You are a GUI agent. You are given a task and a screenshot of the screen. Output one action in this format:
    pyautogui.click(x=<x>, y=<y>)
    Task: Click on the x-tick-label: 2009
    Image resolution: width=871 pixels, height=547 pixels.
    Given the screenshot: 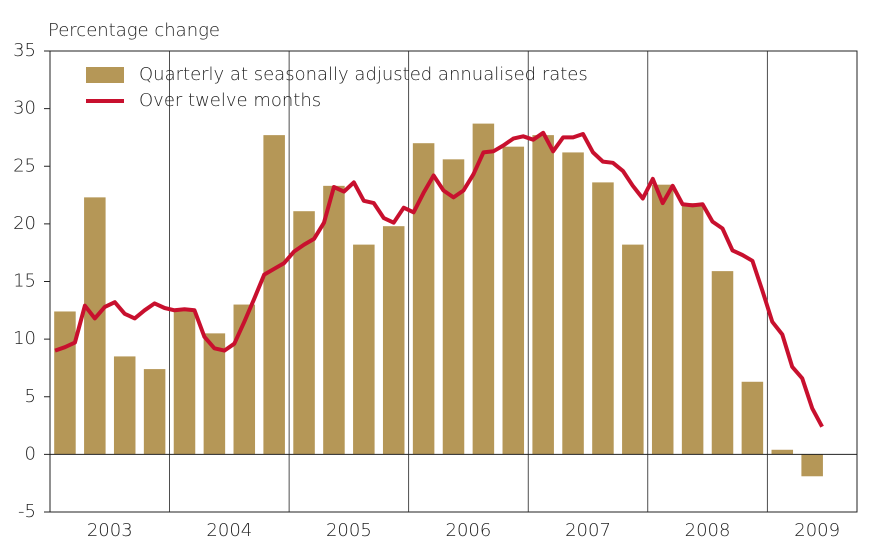 What is the action you would take?
    pyautogui.click(x=817, y=530)
    